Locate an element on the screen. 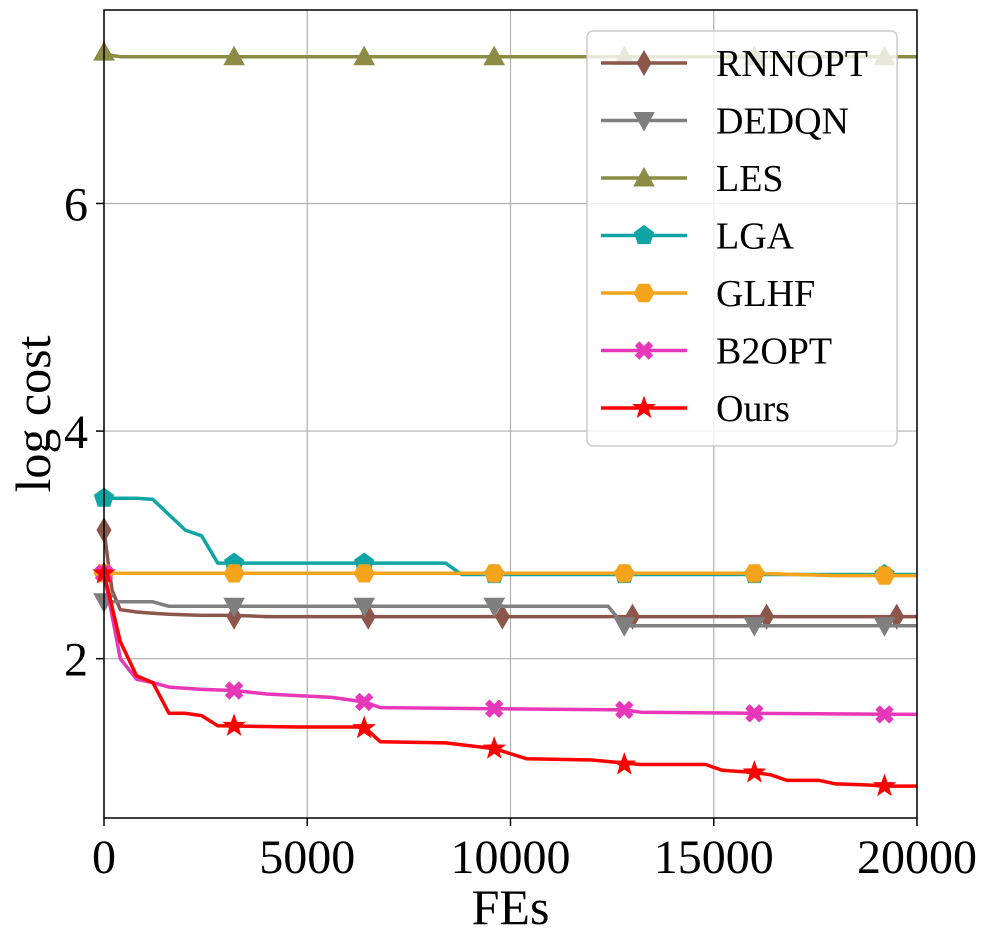 Image resolution: width=997 pixels, height=943 pixels. series-glhf is located at coordinates (505, 574).